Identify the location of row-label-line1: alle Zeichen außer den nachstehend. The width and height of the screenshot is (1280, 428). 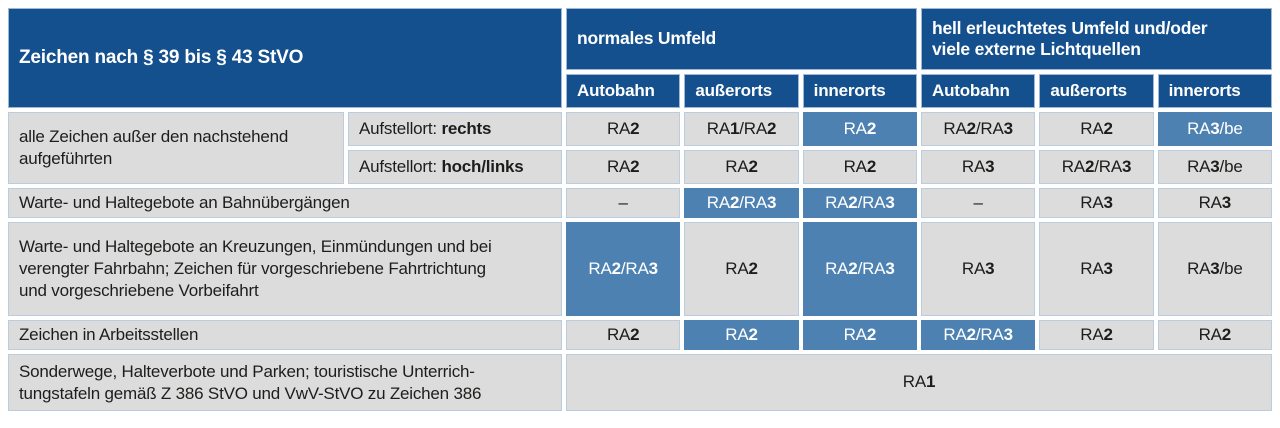
(154, 137).